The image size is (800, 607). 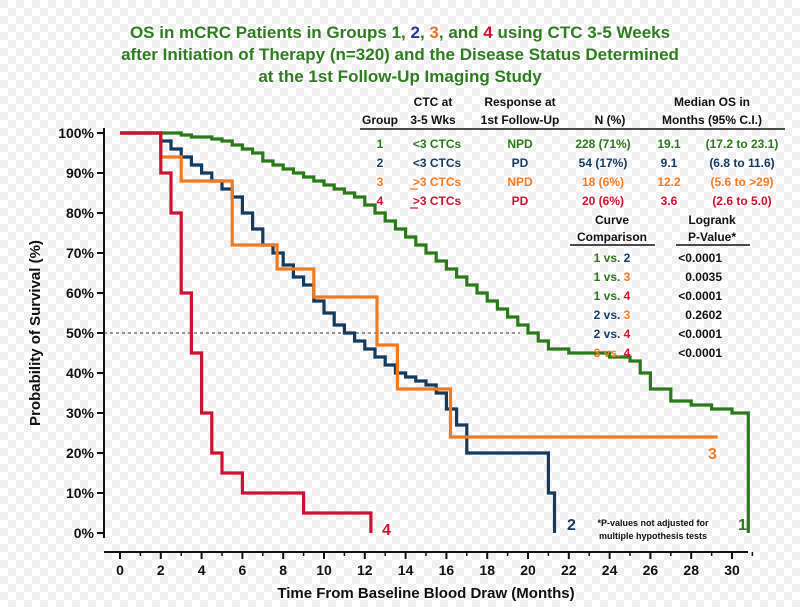 I want to click on title-part: using CTC 3-5 Weeks, so click(x=581, y=32).